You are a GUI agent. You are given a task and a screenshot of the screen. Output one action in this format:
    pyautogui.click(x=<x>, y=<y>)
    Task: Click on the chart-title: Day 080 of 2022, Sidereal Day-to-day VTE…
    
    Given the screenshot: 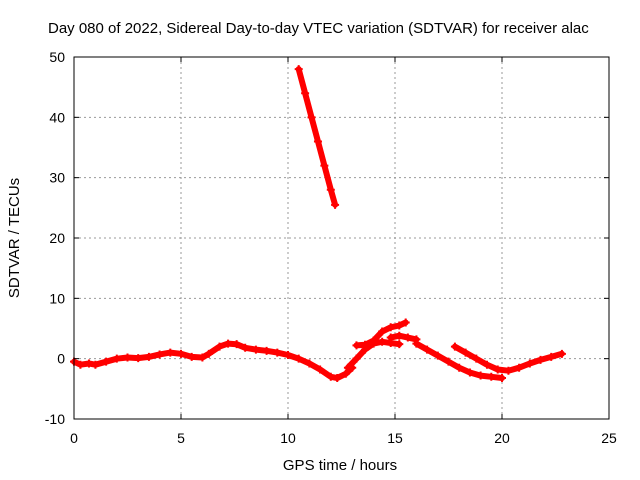 What is the action you would take?
    pyautogui.click(x=318, y=28)
    